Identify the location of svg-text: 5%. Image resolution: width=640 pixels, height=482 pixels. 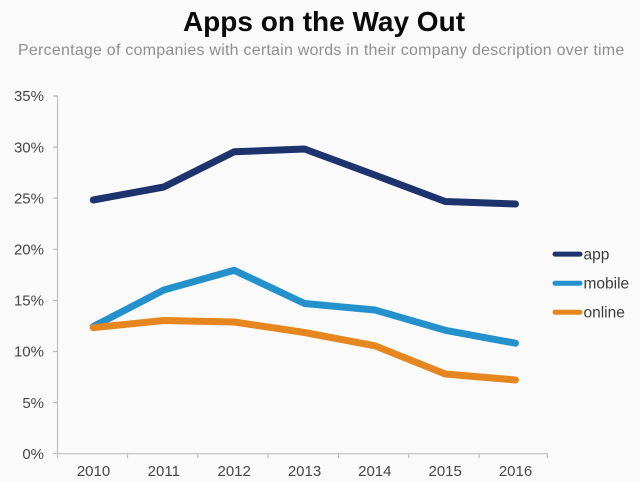
(33, 403).